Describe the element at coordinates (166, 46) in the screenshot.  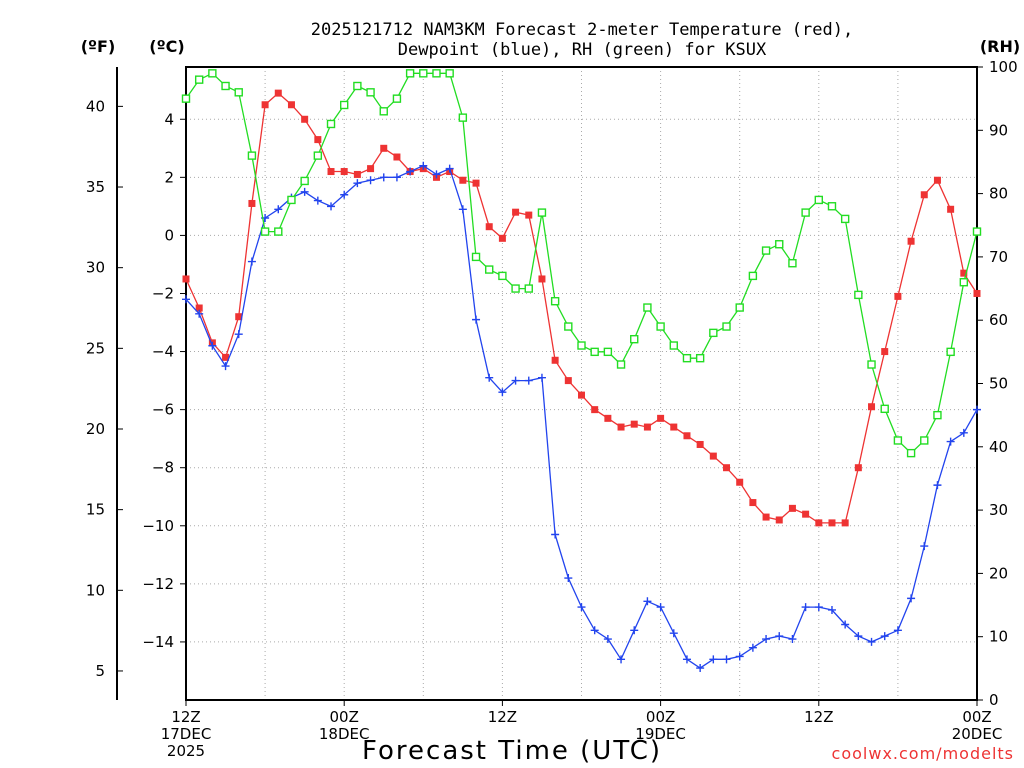
I see `celsius-unit-label: (ºC)` at that location.